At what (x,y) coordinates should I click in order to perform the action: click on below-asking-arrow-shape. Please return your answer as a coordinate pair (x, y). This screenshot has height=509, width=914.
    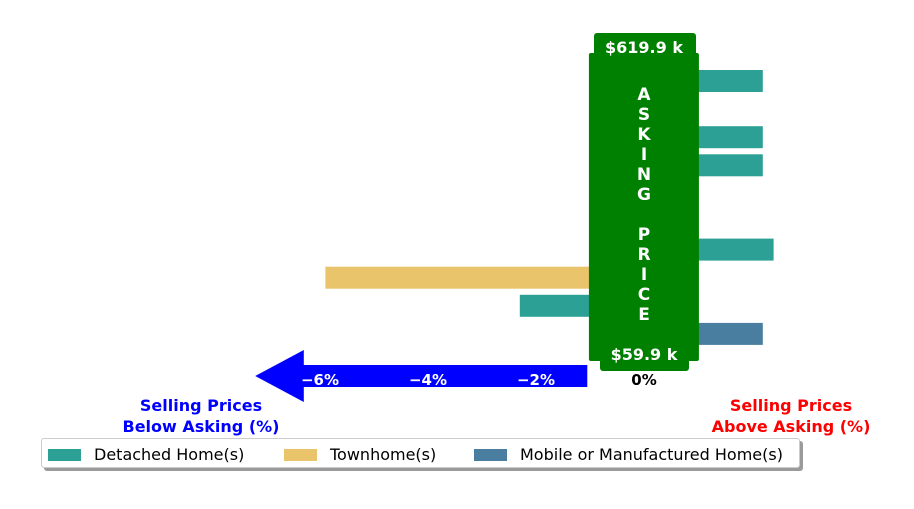
    Looking at the image, I should click on (421, 376).